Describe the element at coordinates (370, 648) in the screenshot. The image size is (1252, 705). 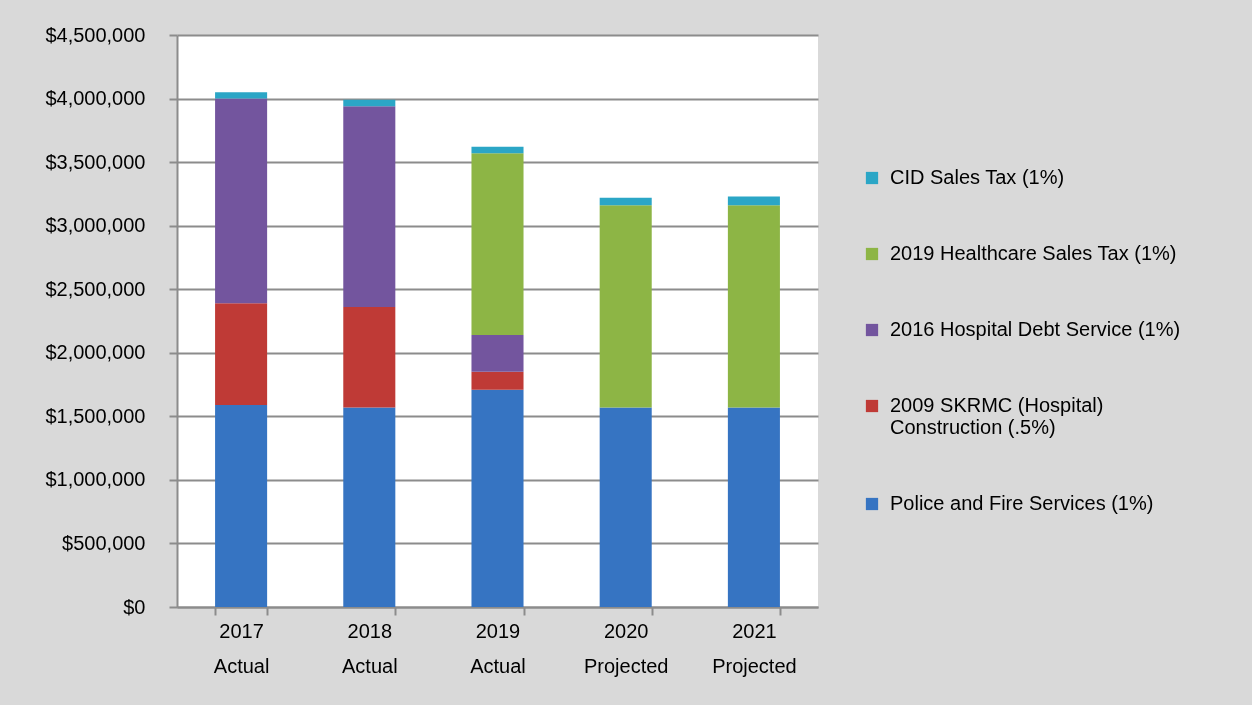
I see `x-tick-label: 2018 Actual` at that location.